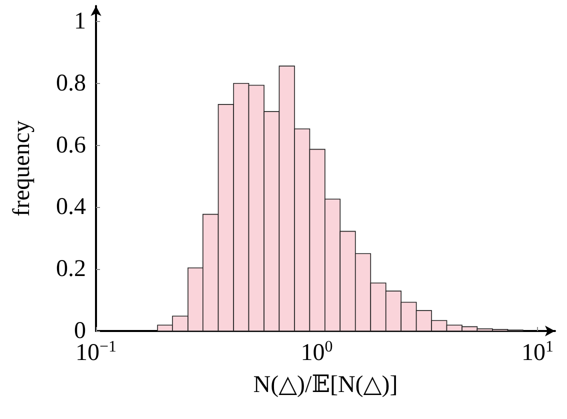  Describe the element at coordinates (80, 21) in the screenshot. I see `y-tick-label: 1` at that location.